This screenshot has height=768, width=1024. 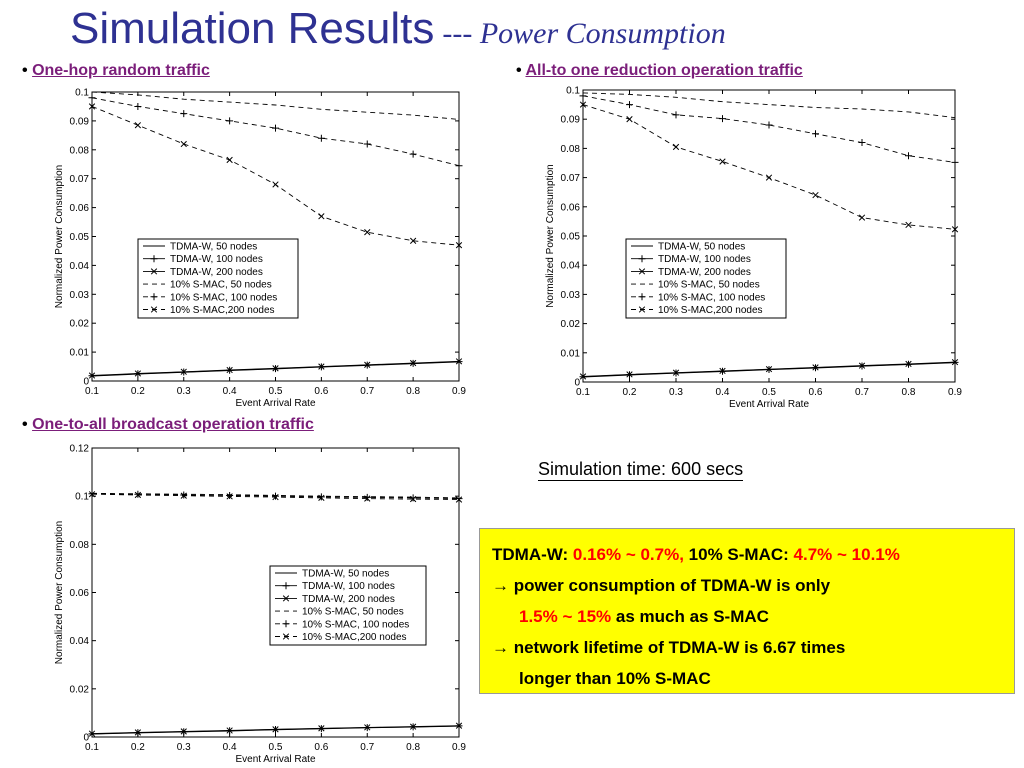 I want to click on y-tick-label: 0.05, so click(x=80, y=237).